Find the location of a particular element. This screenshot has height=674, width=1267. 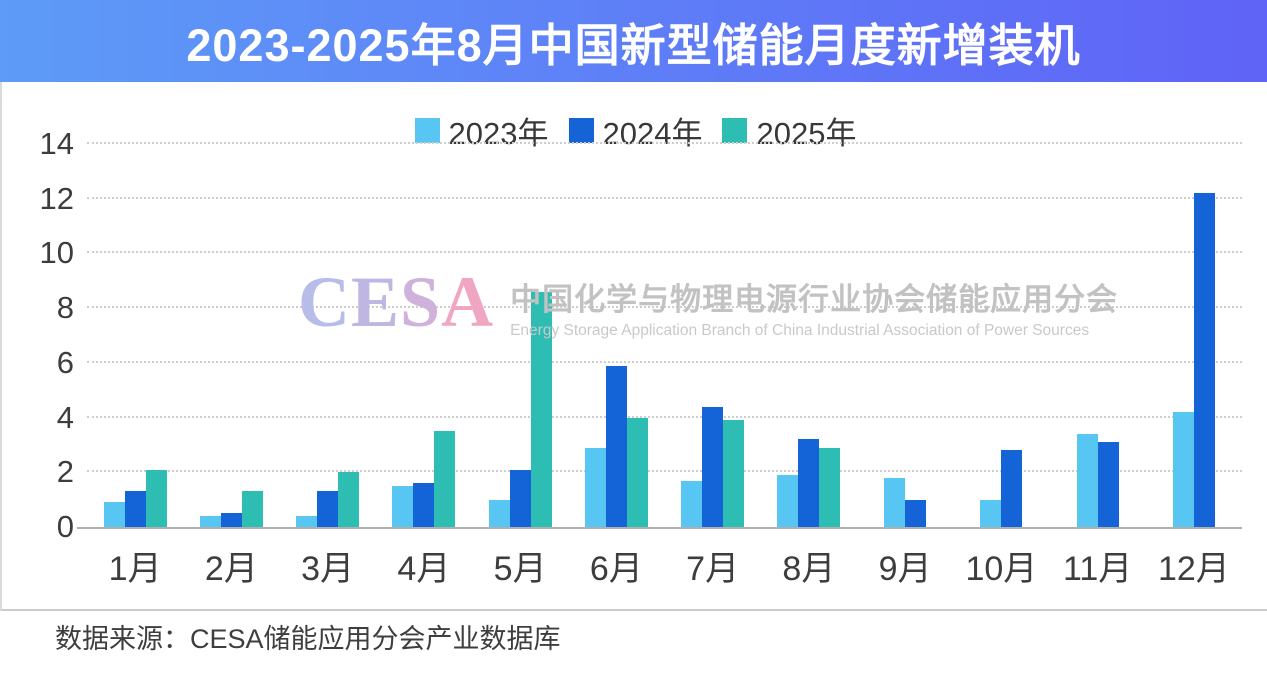

x-tick-label-8: 8月 is located at coordinates (809, 569).